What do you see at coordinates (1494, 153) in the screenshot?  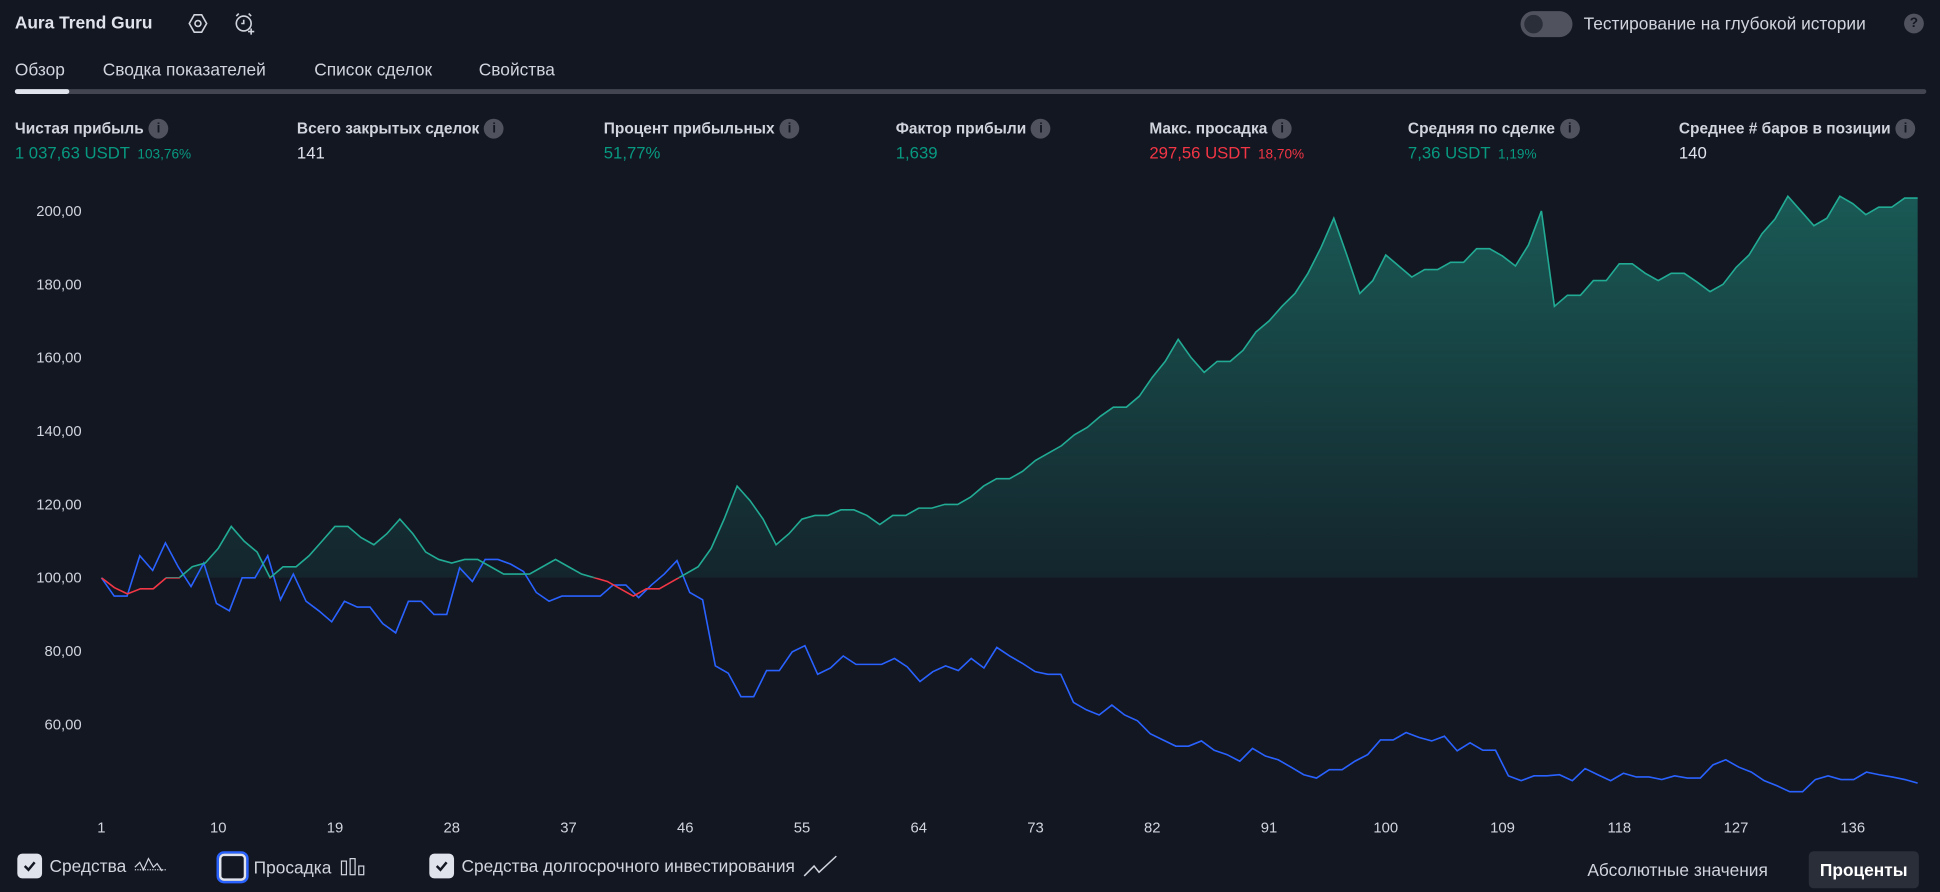 I see `stat-value: 7,36 USDT 1,19%` at bounding box center [1494, 153].